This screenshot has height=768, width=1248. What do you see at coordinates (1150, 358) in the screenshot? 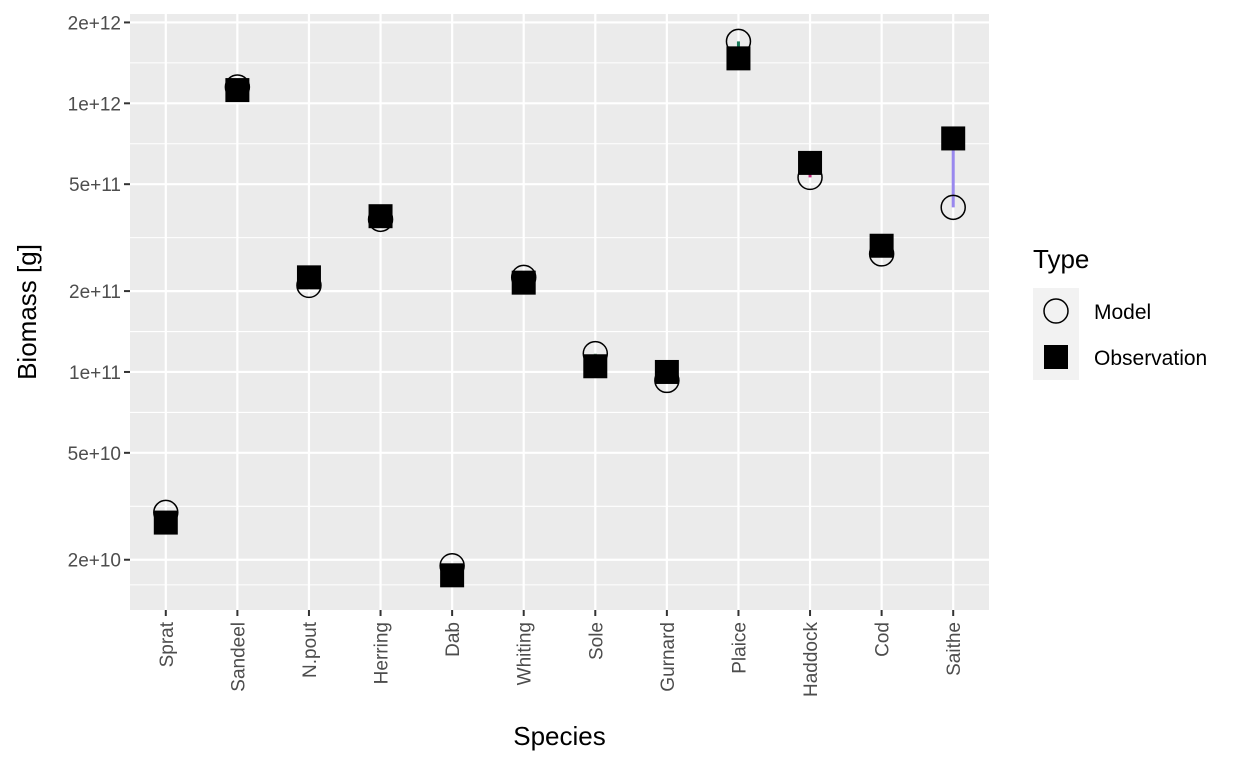
I see `legend-label-observation: Observation` at bounding box center [1150, 358].